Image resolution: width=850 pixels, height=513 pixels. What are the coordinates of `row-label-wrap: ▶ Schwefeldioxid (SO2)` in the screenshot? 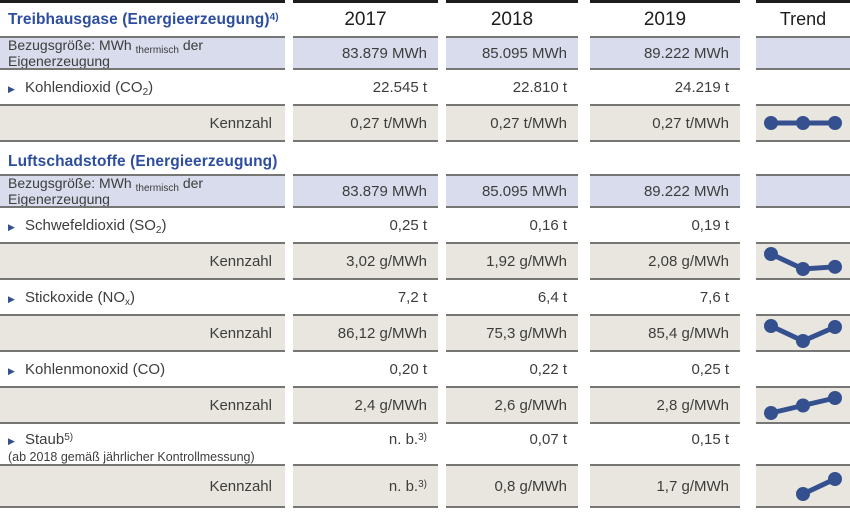 It's located at (87, 226).